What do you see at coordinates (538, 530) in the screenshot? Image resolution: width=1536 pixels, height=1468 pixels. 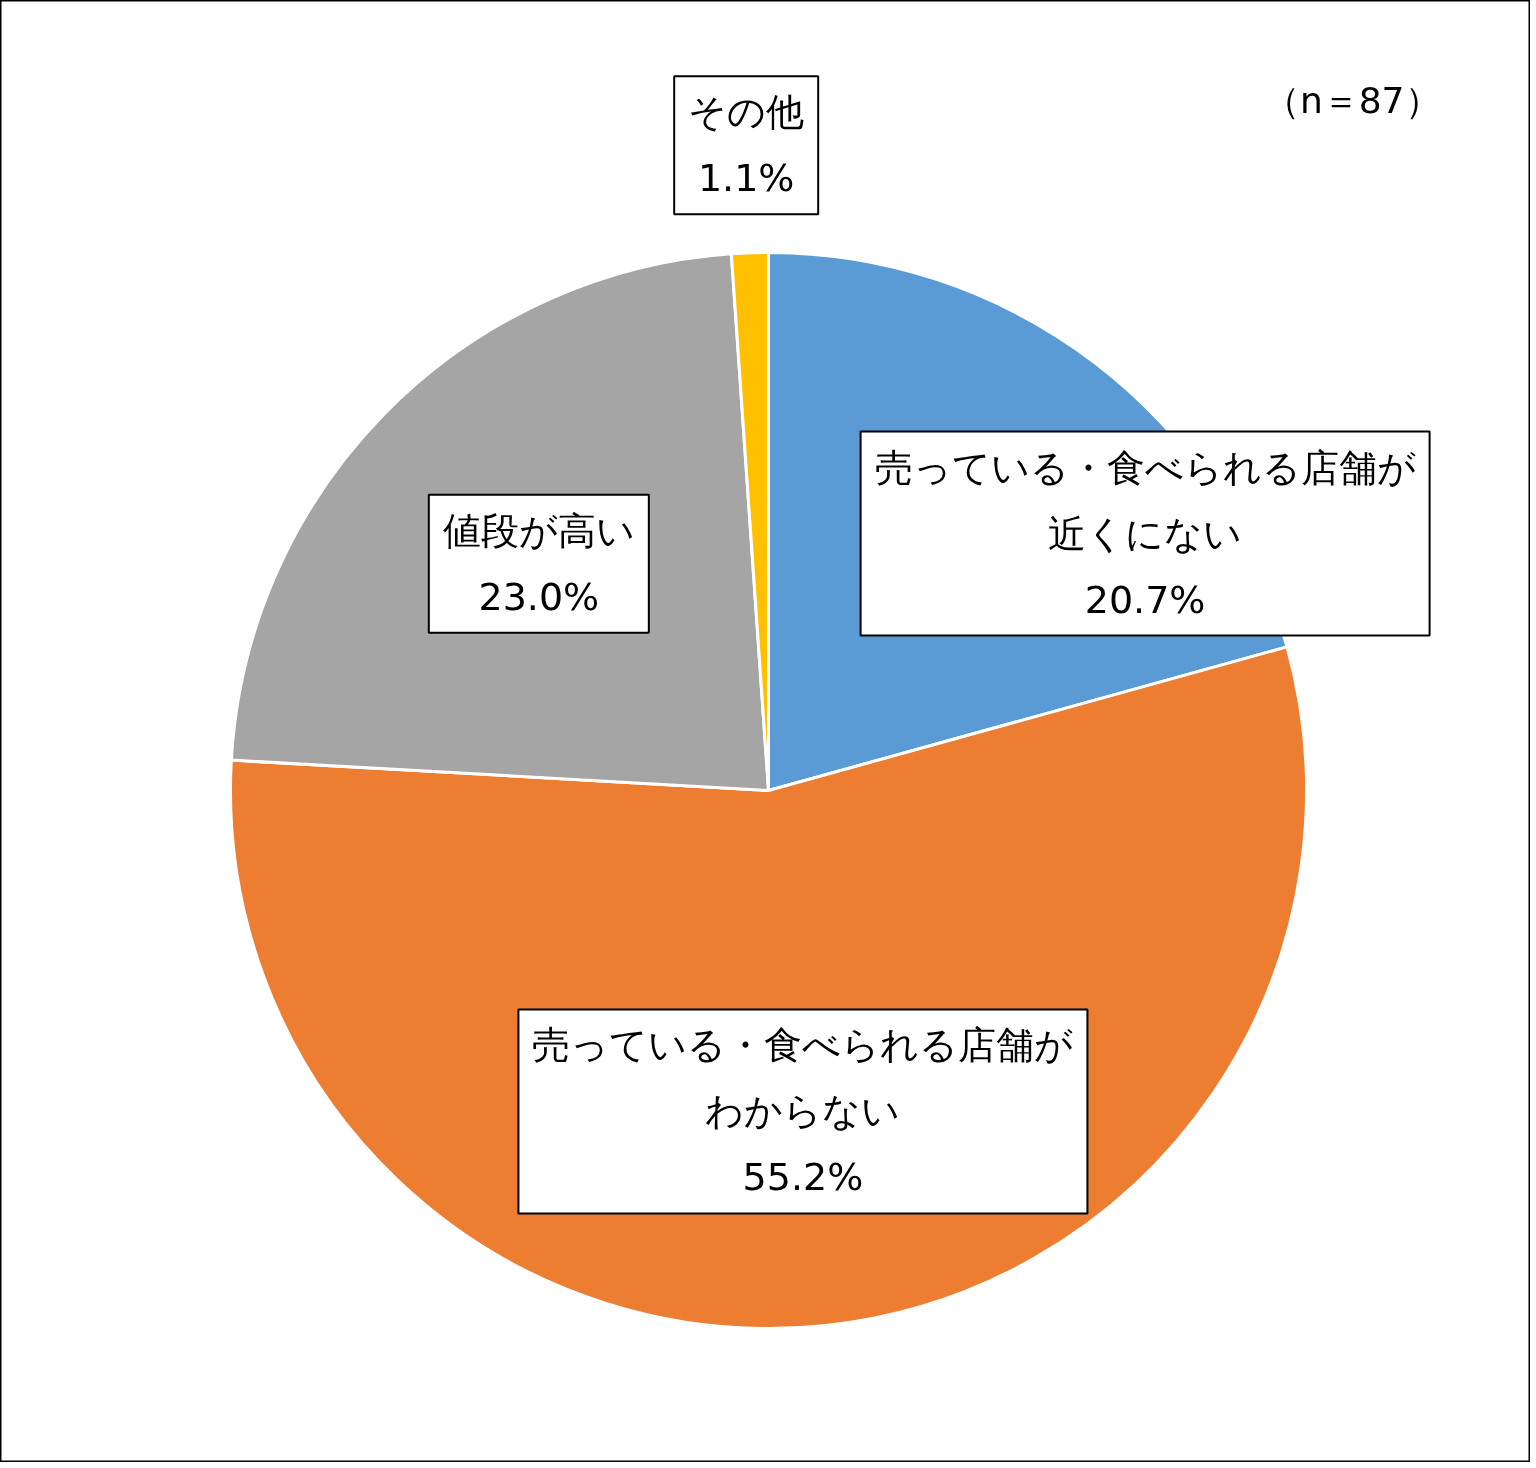 I see `slice-label: 値段が高い` at bounding box center [538, 530].